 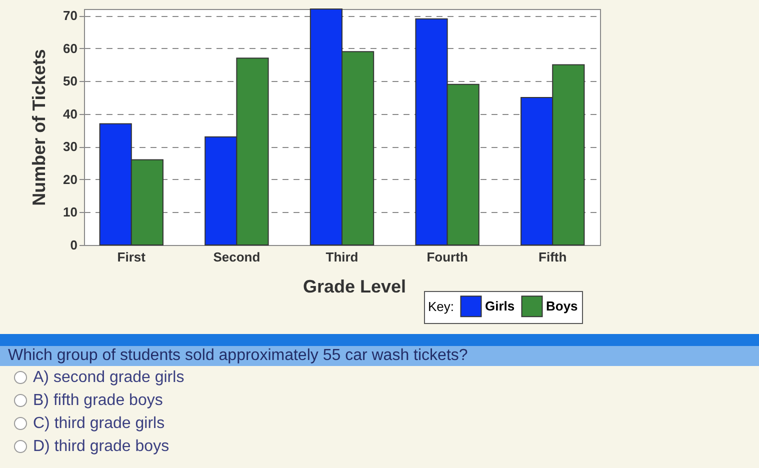 What do you see at coordinates (70, 114) in the screenshot?
I see `y-tick-label: 40` at bounding box center [70, 114].